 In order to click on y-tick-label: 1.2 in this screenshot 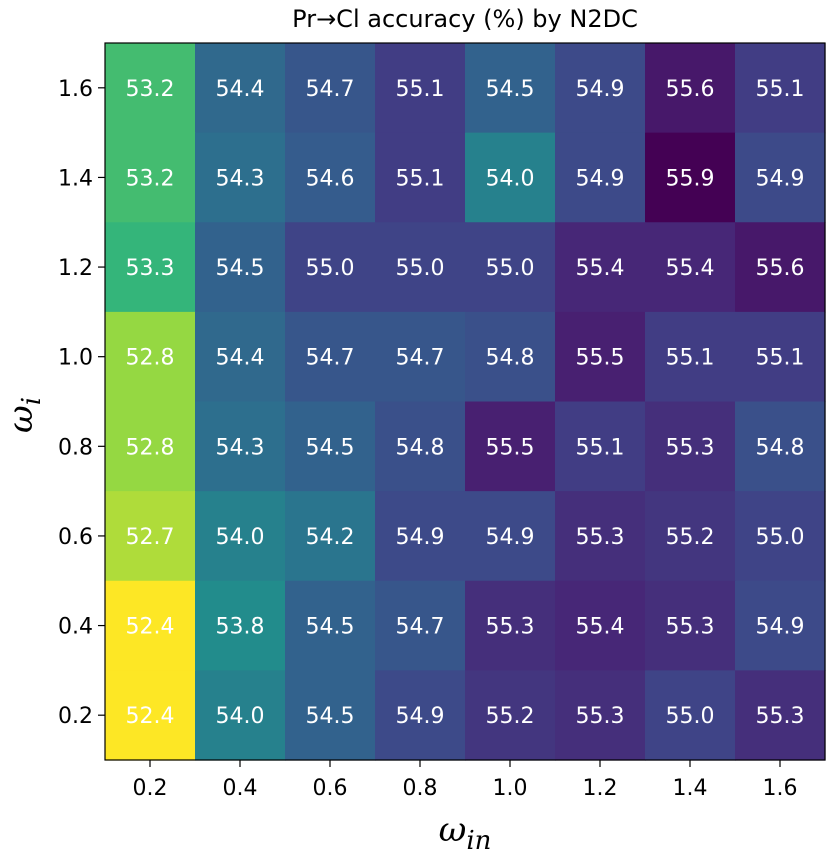, I will do `click(75, 268)`.